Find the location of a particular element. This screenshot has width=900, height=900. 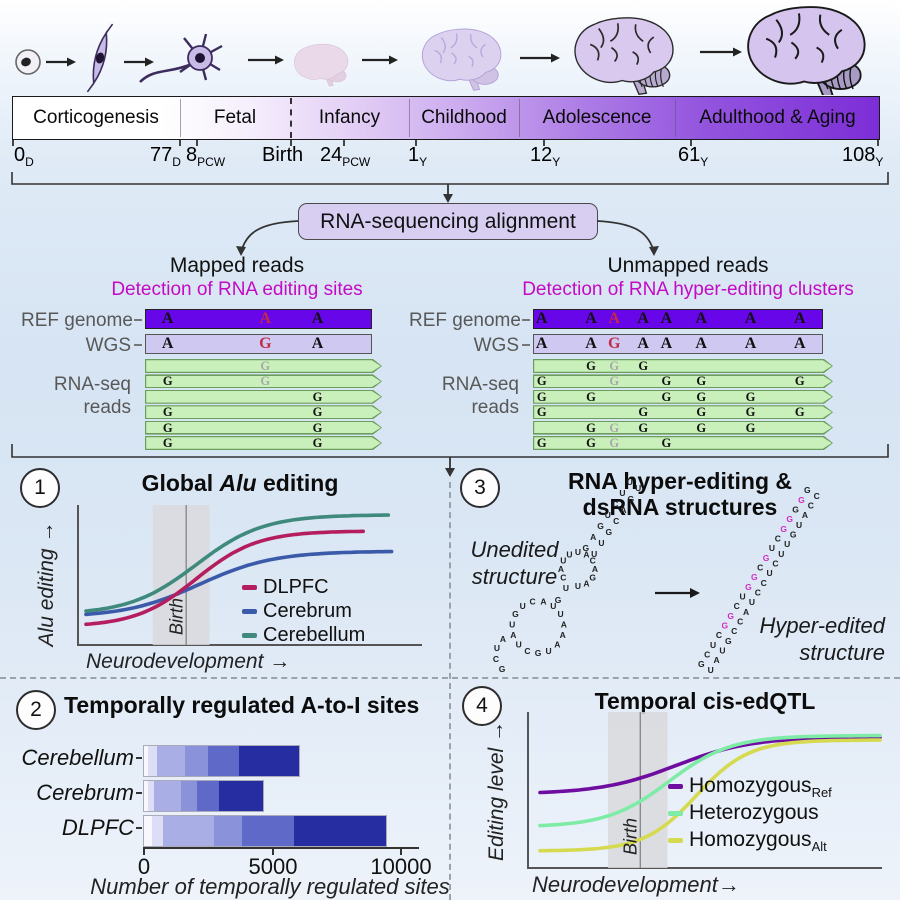

panel-1-title: Global Alu editing is located at coordinates (240, 483).